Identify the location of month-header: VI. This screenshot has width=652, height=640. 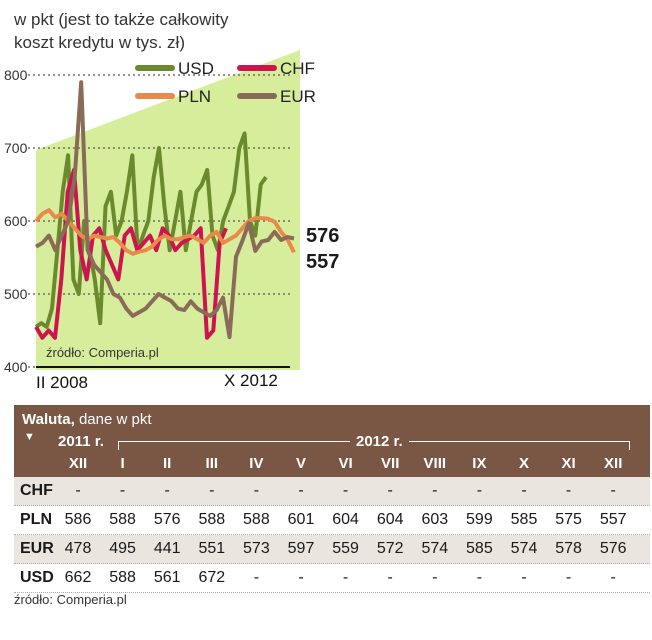
(345, 463).